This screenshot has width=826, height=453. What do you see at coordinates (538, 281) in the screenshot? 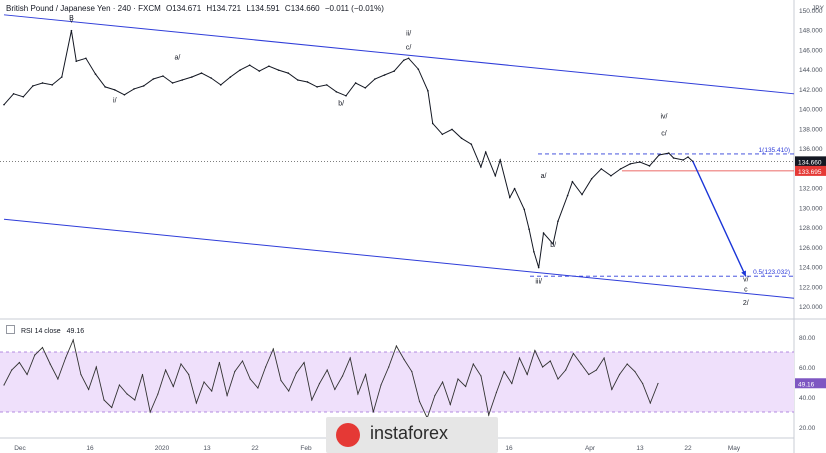
I see `wave-label: iii/` at bounding box center [538, 281].